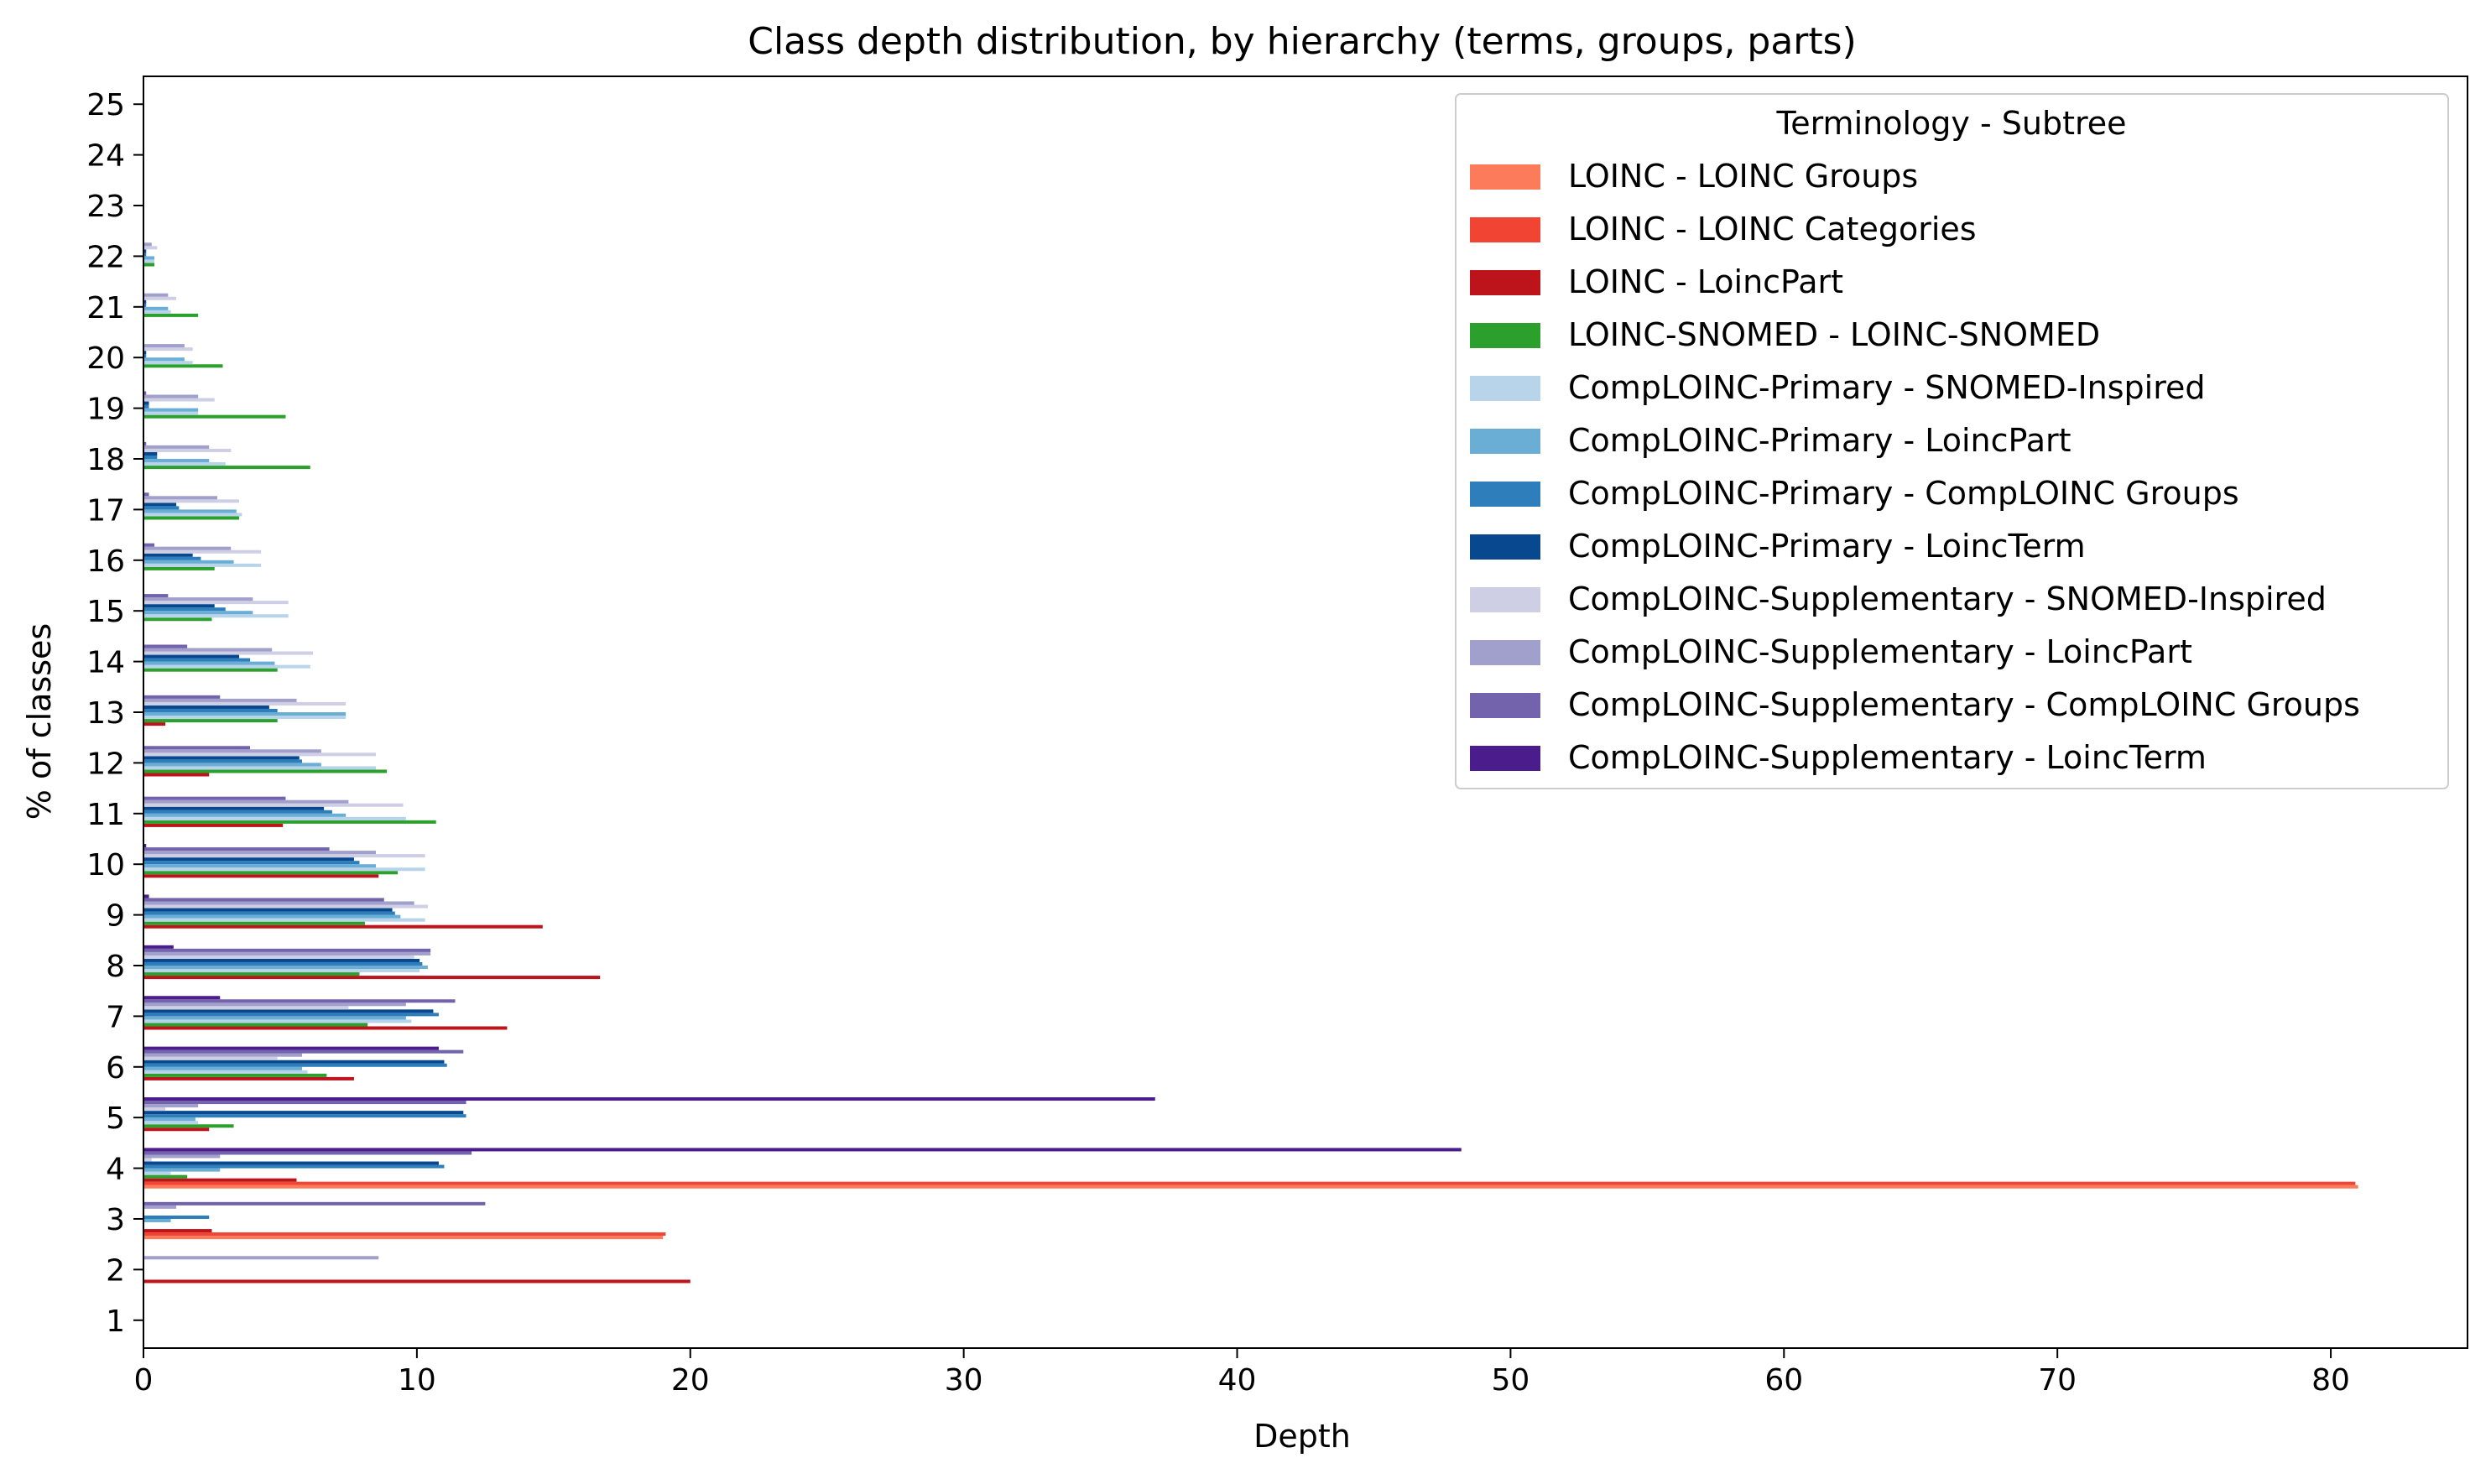 This screenshot has width=2491, height=1484. What do you see at coordinates (417, 1380) in the screenshot?
I see `x-tick-label: 10` at bounding box center [417, 1380].